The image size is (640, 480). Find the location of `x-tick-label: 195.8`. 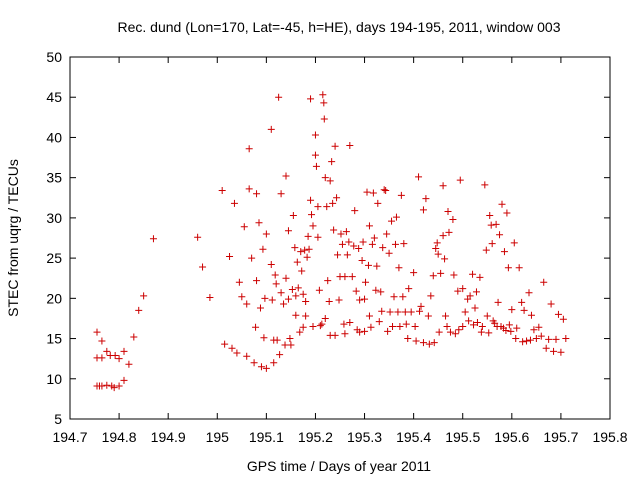

x-tick-label: 195.8 is located at coordinates (609, 437).